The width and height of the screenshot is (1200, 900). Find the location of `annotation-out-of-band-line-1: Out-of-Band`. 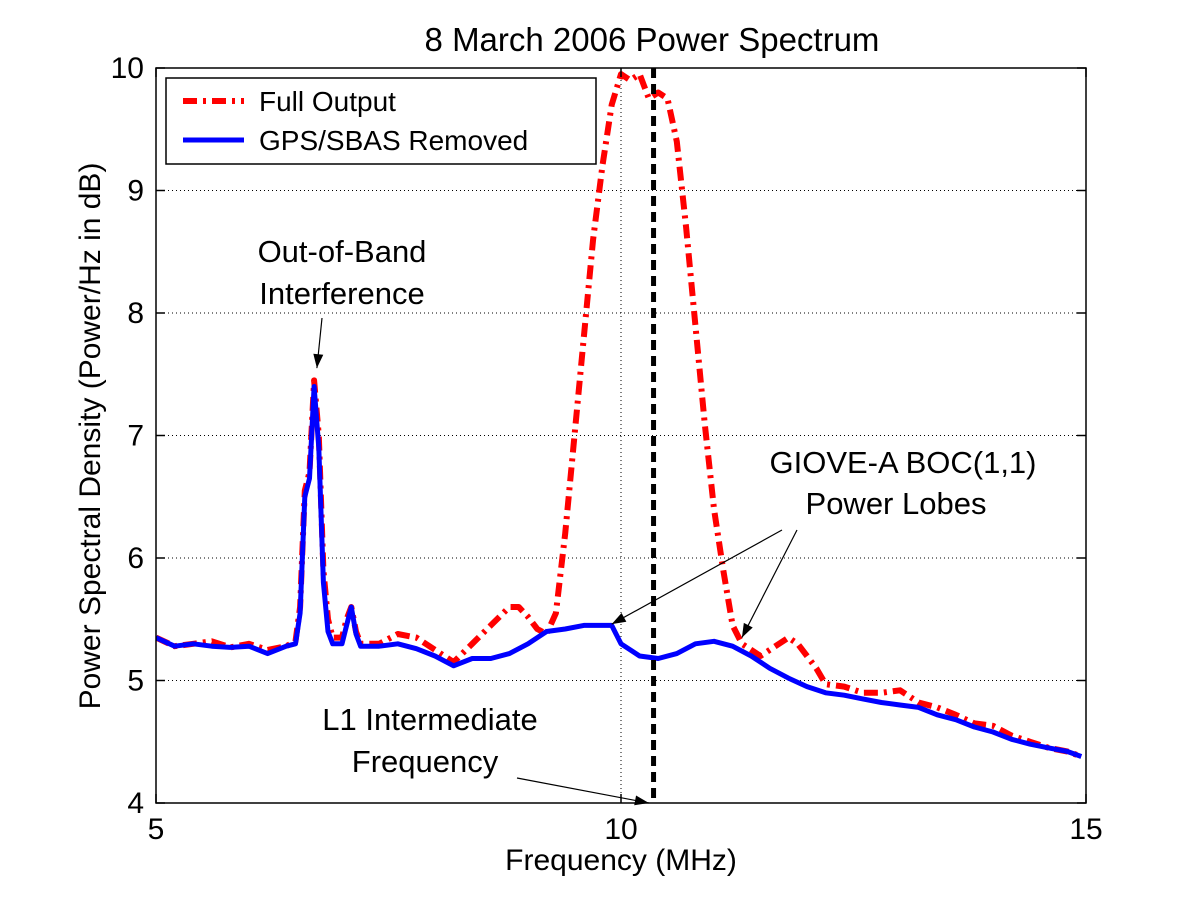

annotation-out-of-band-line-1: Out-of-Band is located at coordinates (342, 251).